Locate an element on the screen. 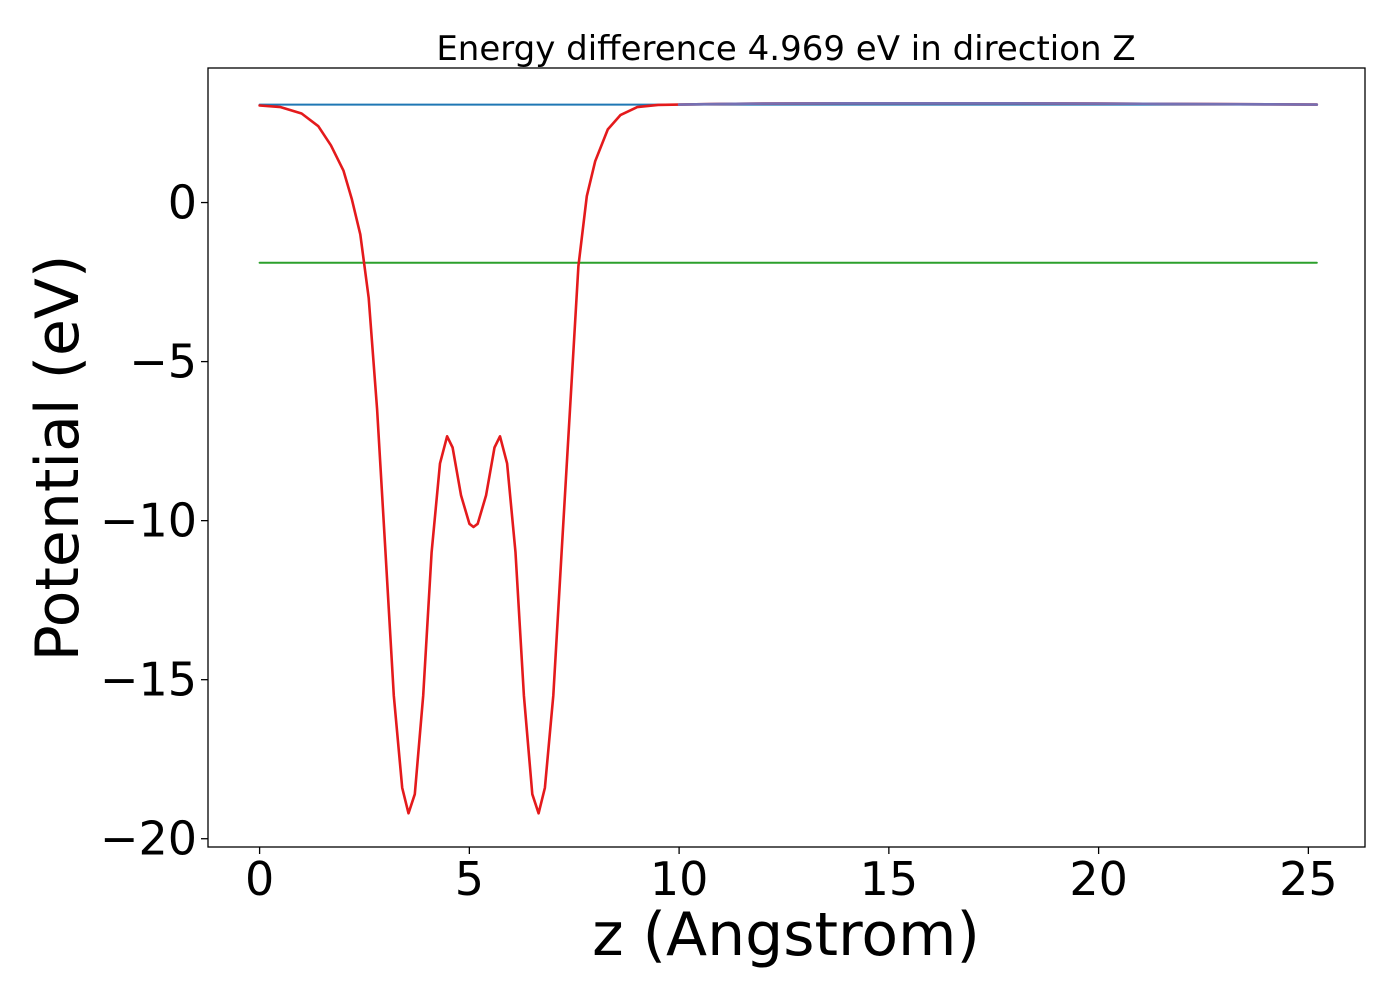 This screenshot has width=1400, height=1000. x-tick-label: 20 is located at coordinates (1098, 879).